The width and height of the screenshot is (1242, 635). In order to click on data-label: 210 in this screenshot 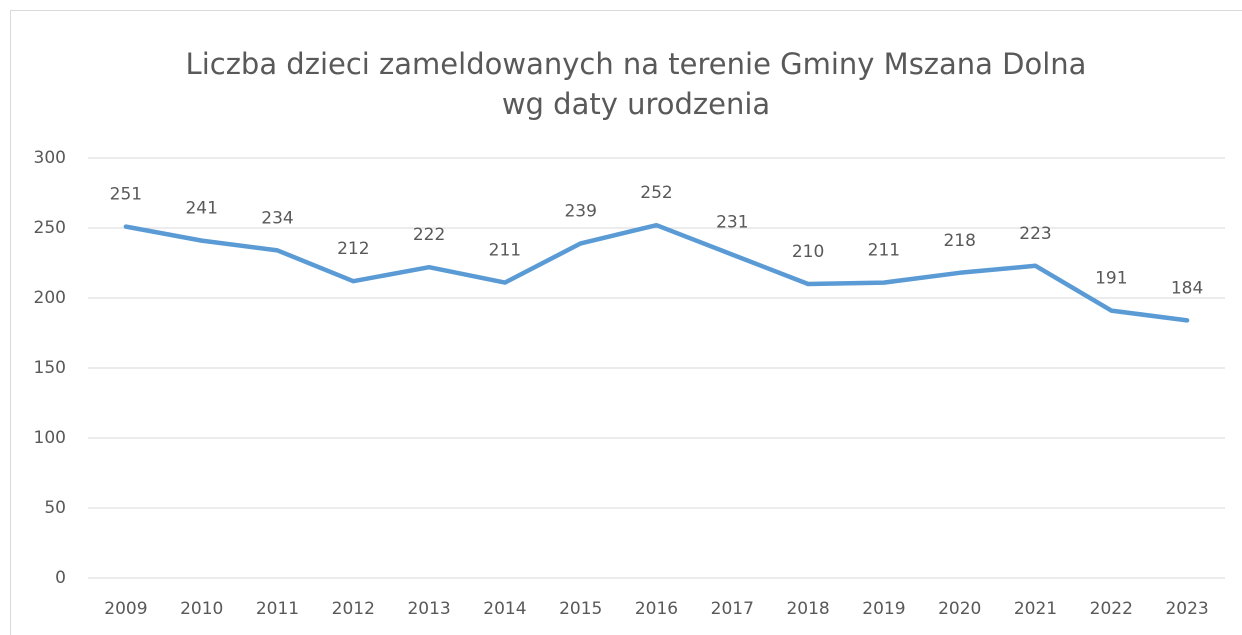, I will do `click(808, 252)`.